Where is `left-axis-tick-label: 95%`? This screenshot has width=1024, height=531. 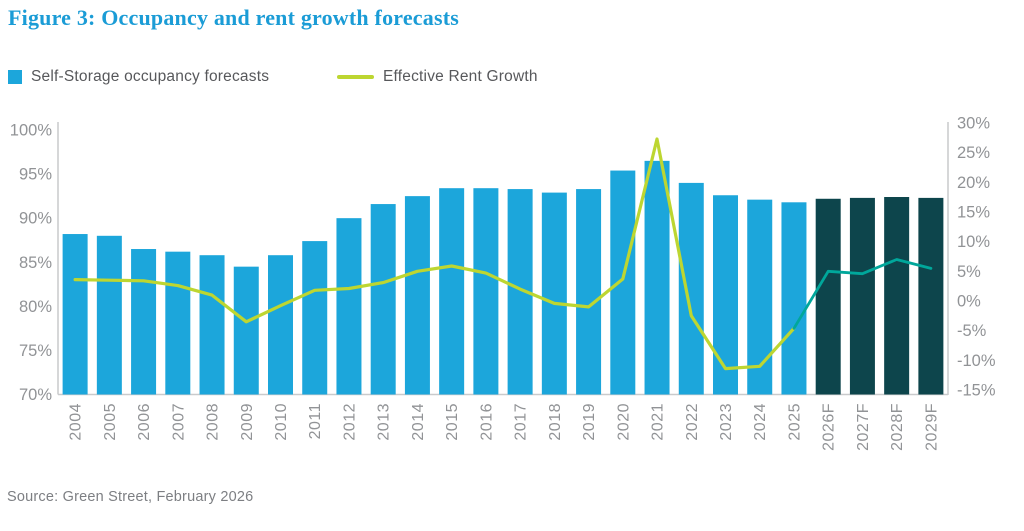 left-axis-tick-label: 95% is located at coordinates (35, 175).